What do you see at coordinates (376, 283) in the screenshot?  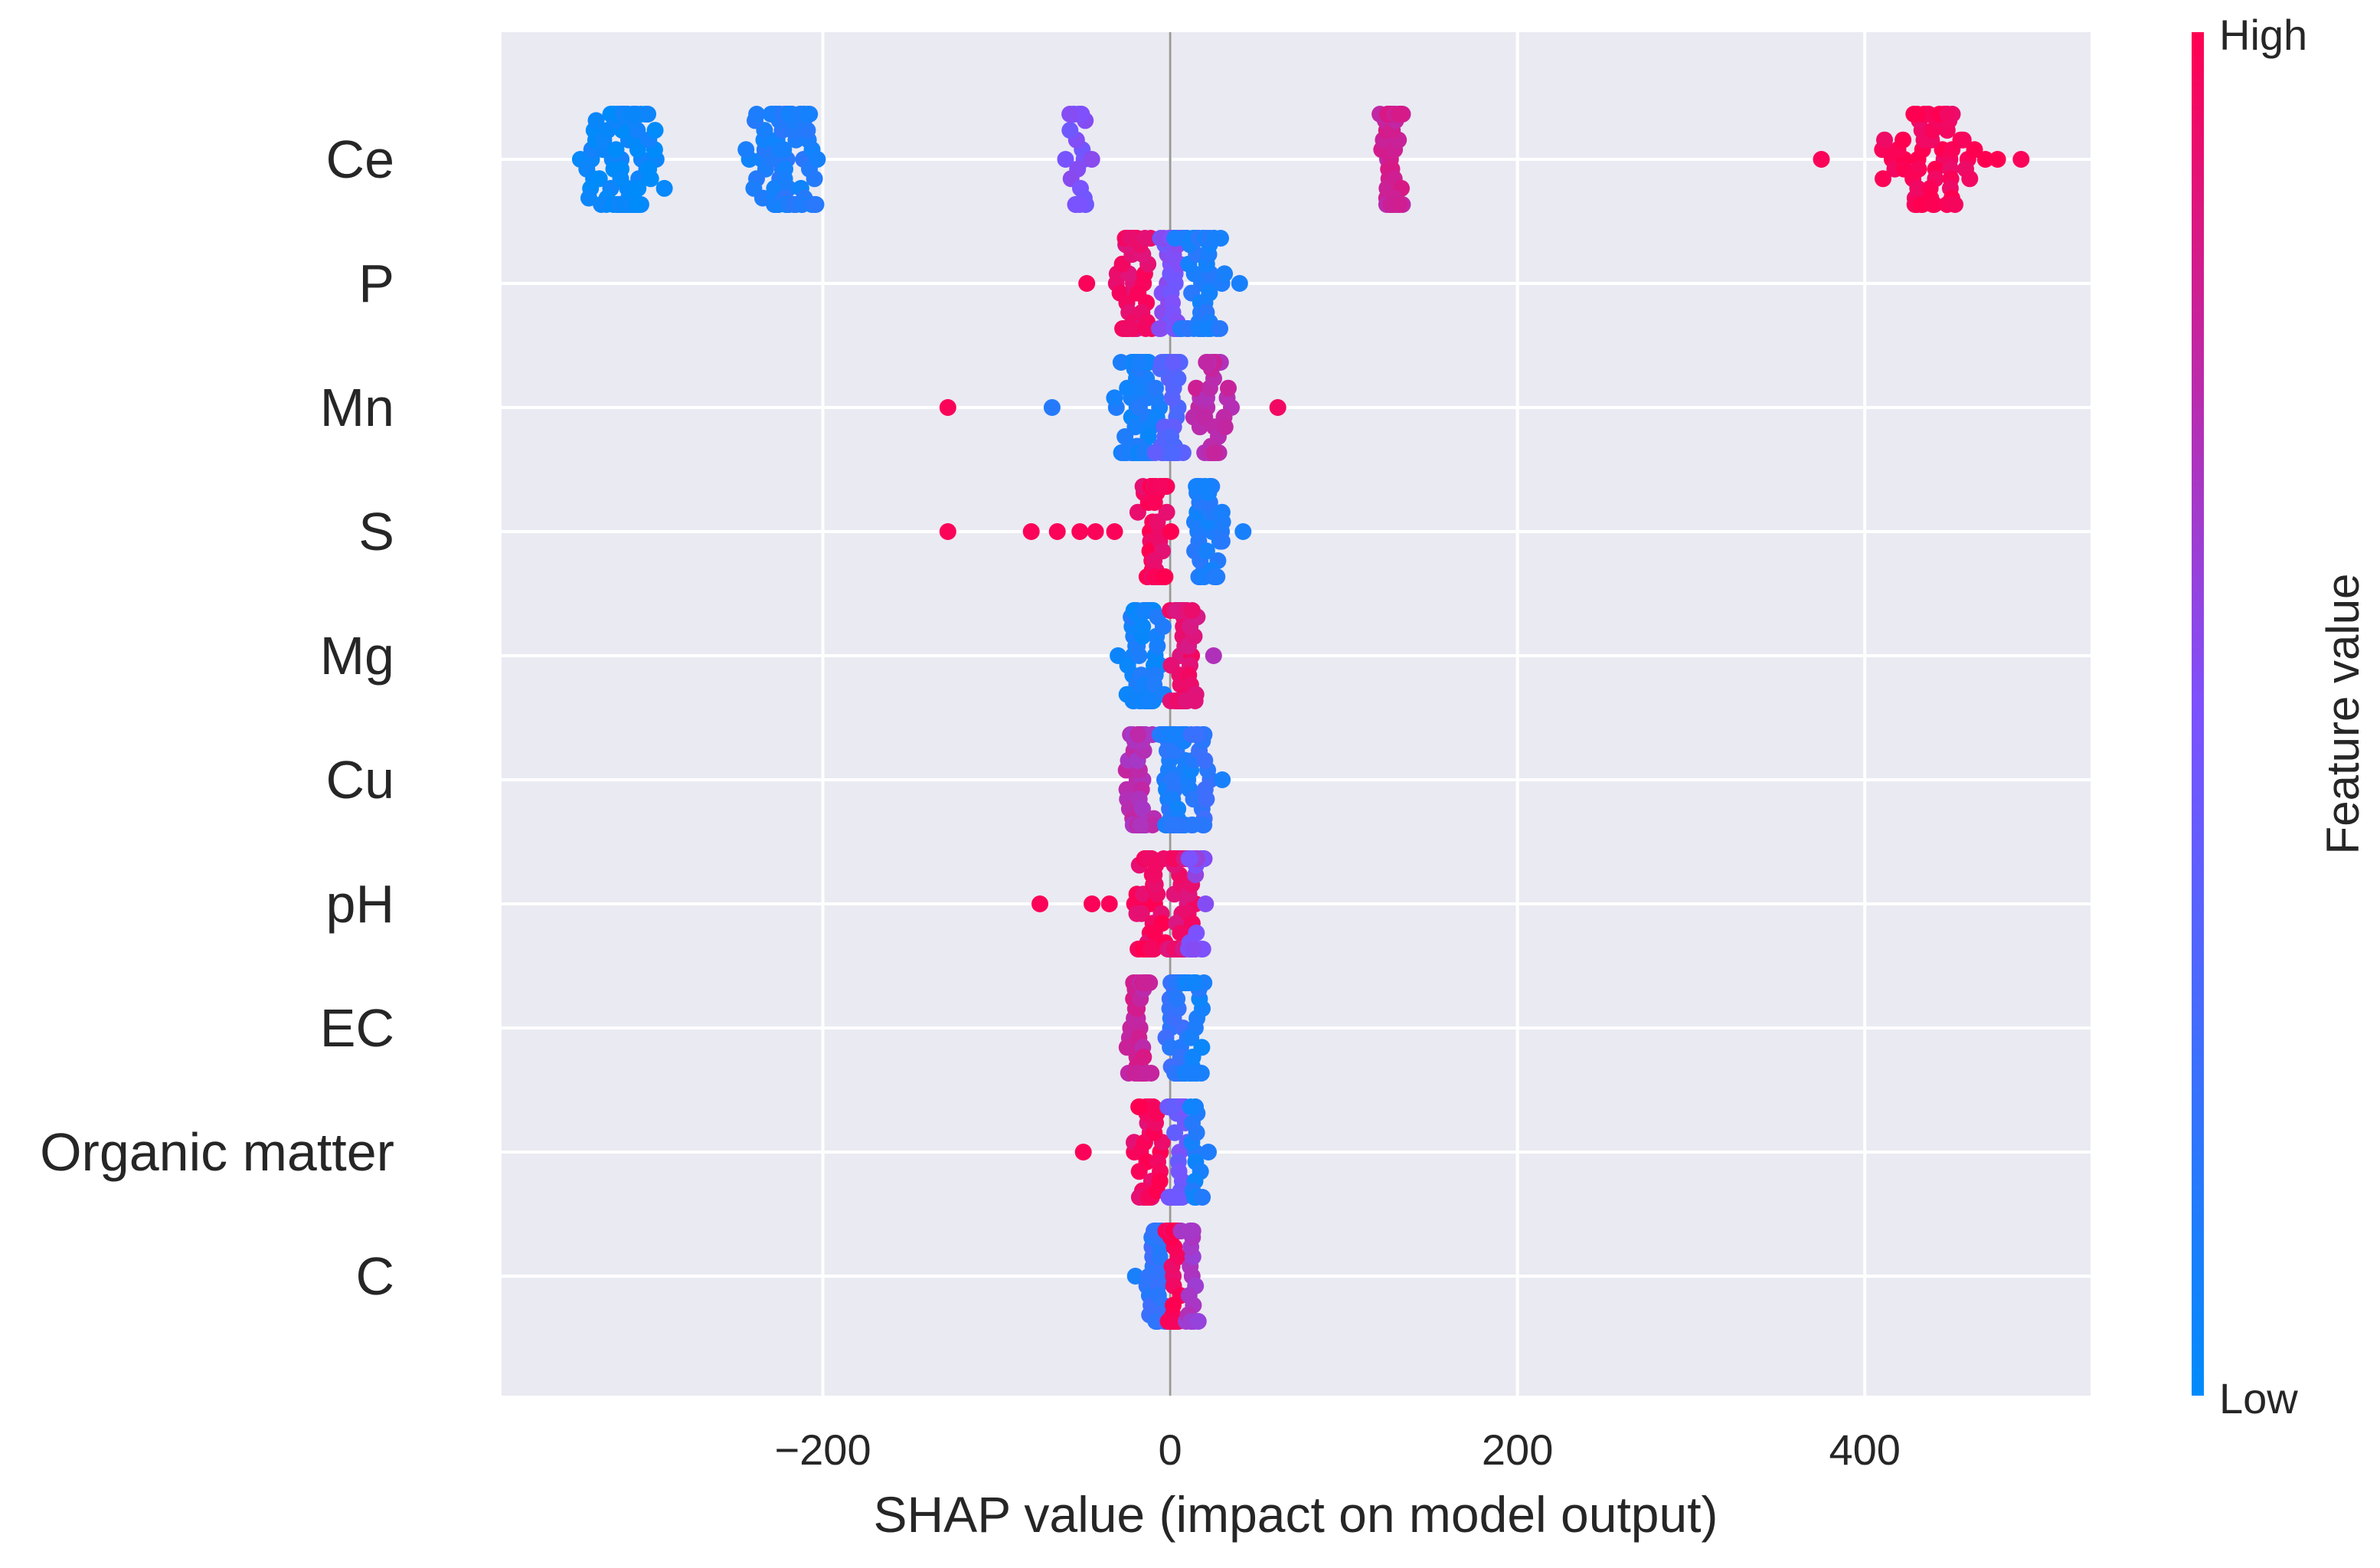 I see `feature-label: P` at bounding box center [376, 283].